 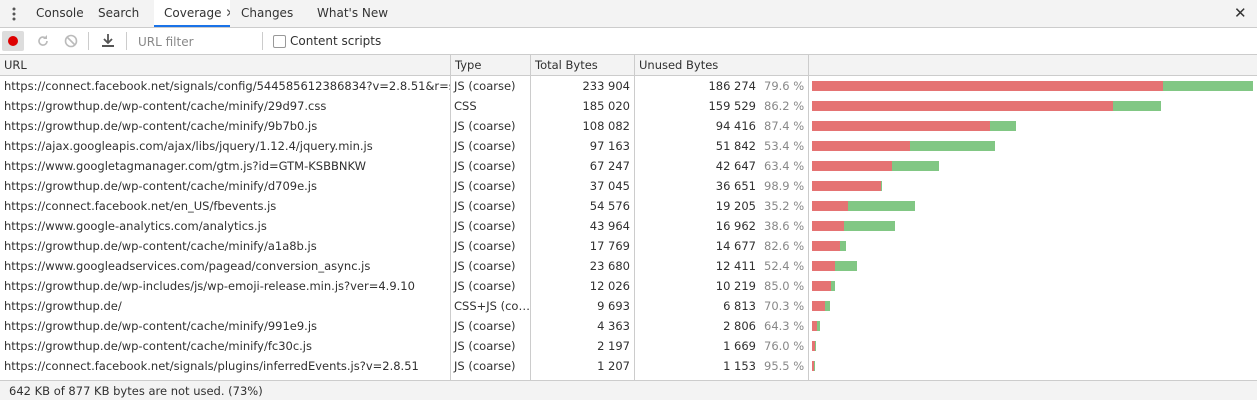 I want to click on total-bytes-cell: 54 576, so click(x=609, y=206).